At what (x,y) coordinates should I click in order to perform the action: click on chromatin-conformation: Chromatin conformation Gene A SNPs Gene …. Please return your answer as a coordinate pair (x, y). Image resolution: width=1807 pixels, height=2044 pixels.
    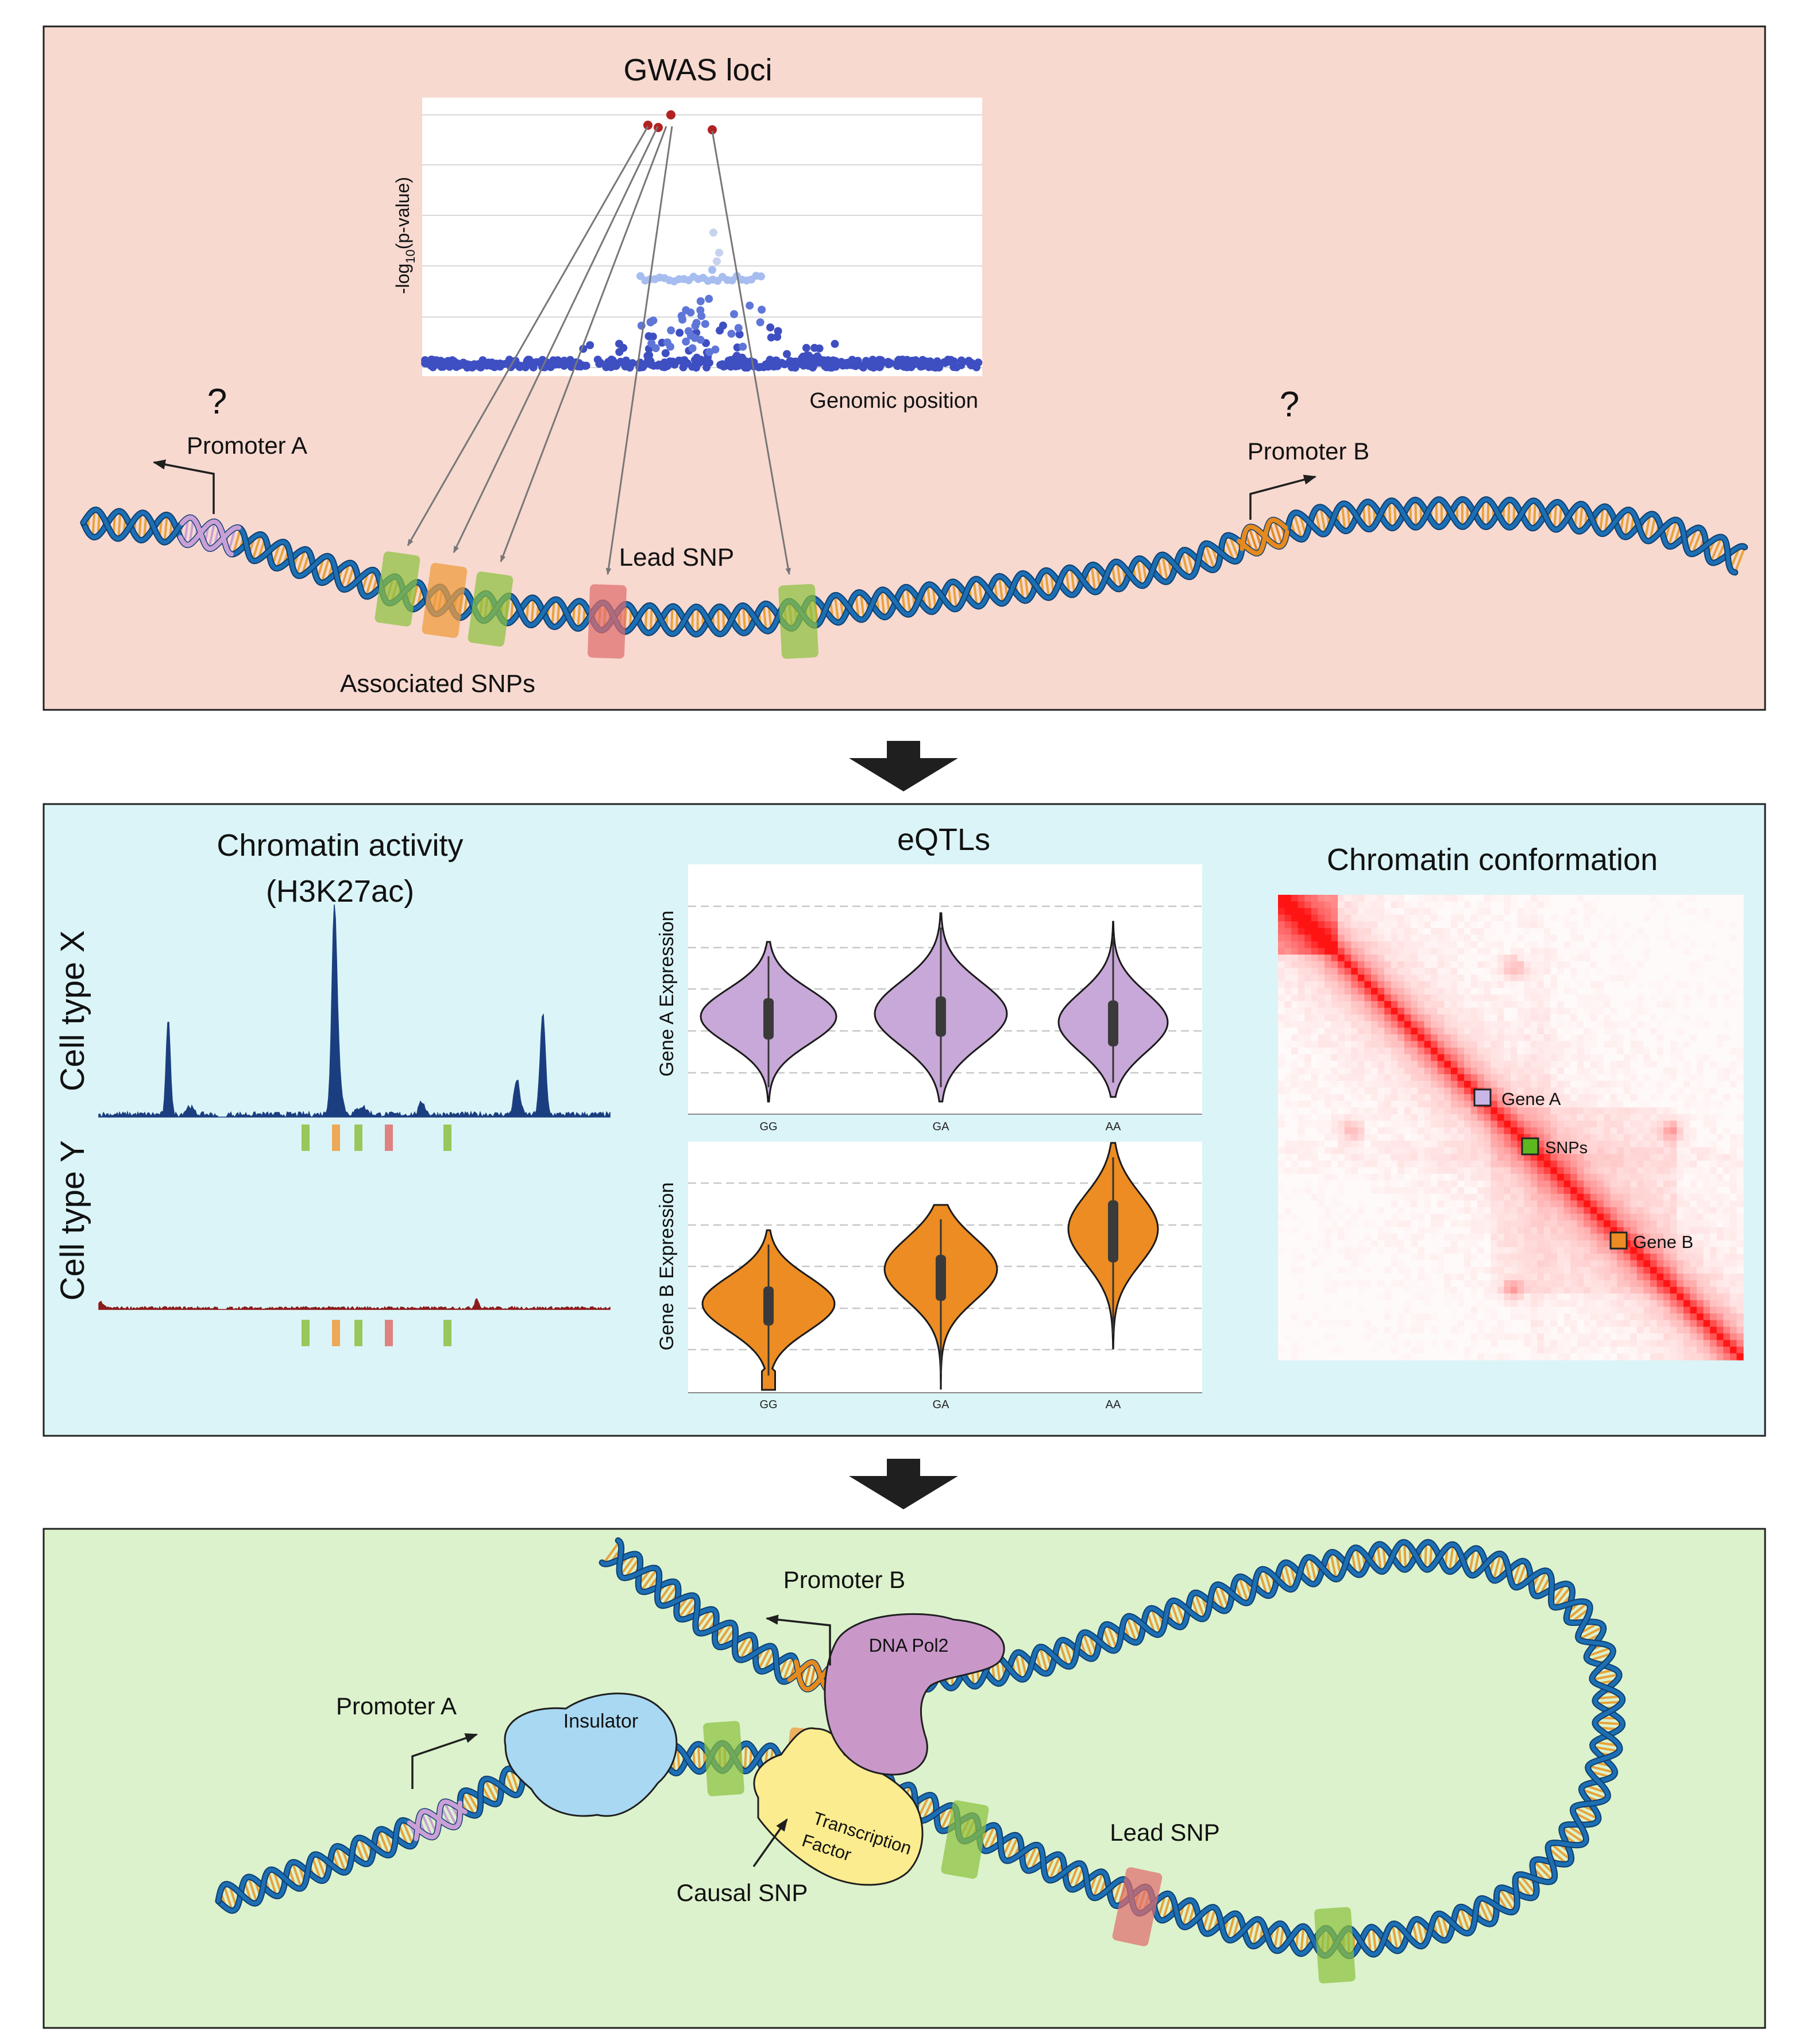
    Looking at the image, I should click on (1511, 1102).